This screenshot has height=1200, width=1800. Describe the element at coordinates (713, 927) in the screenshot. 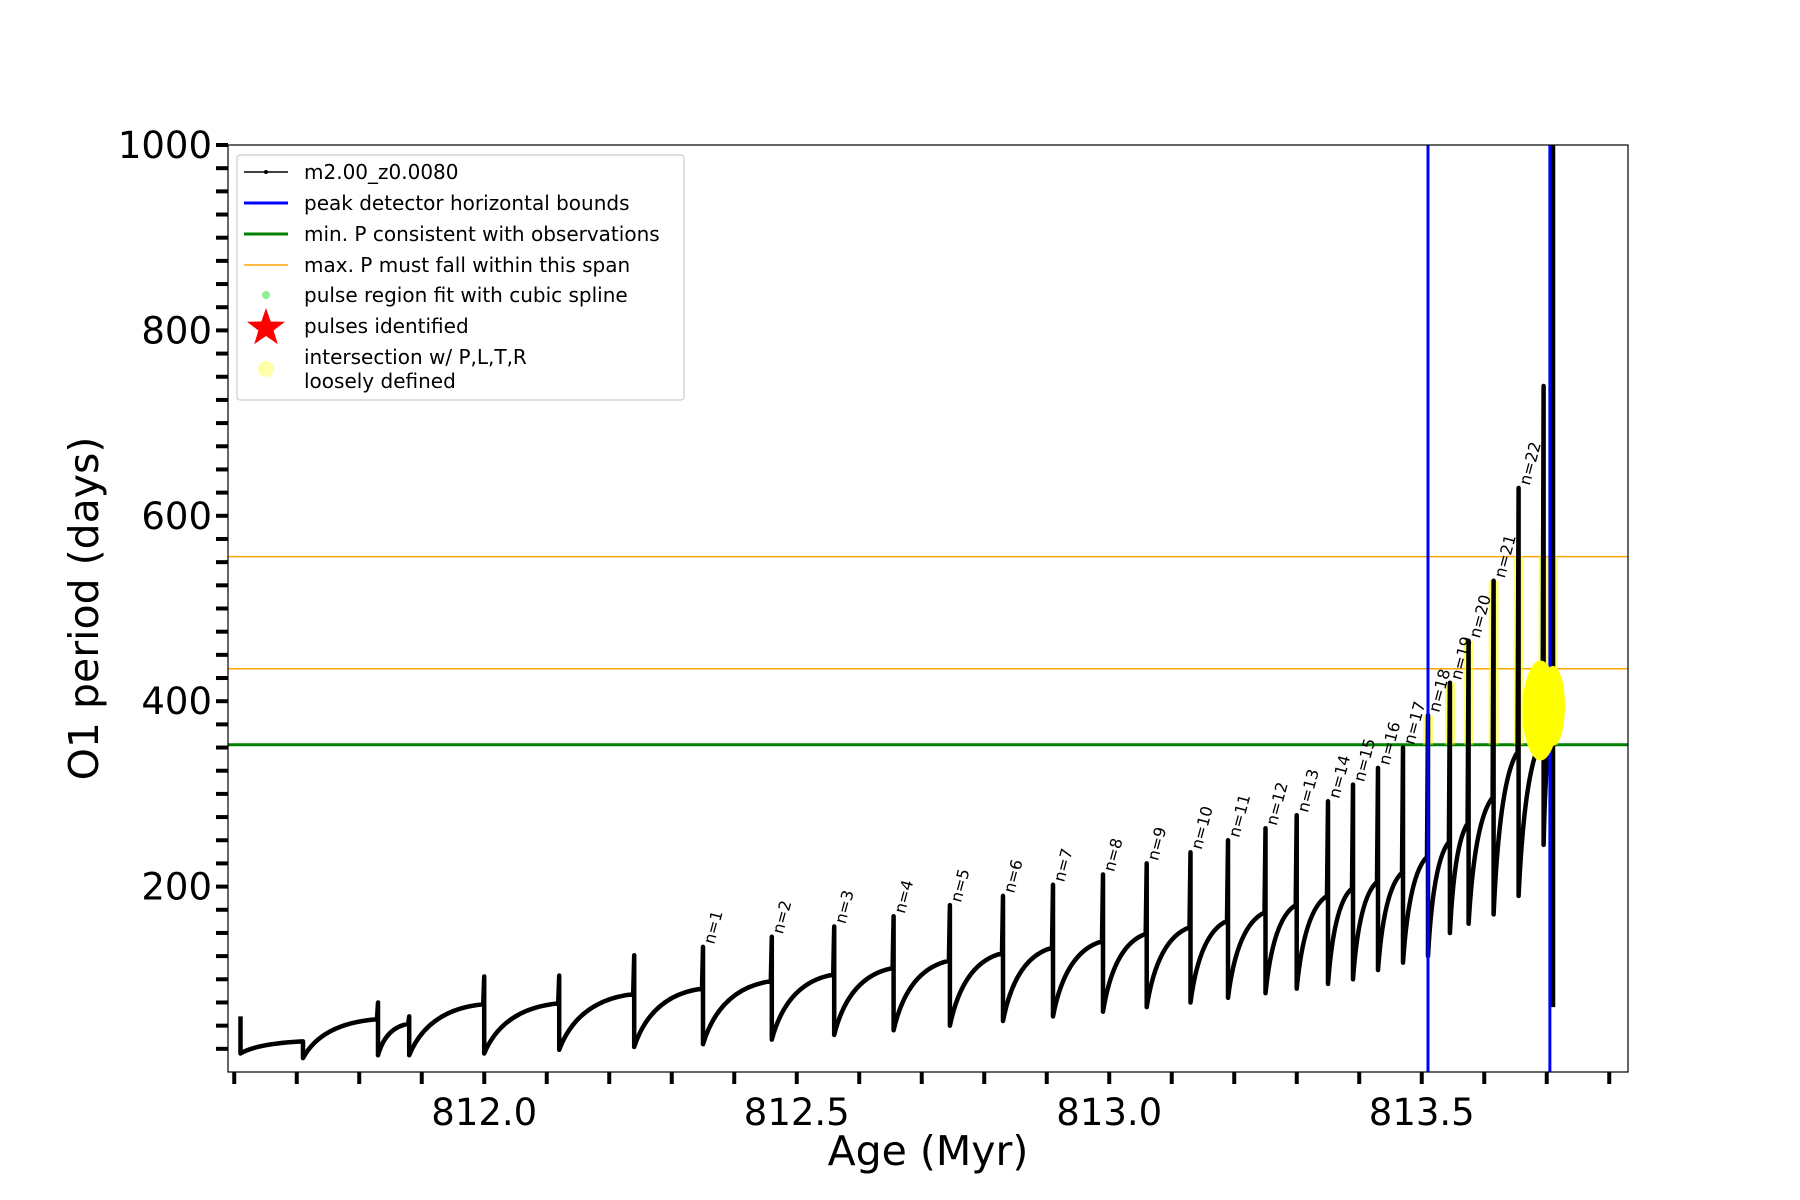

I see `pulse-label-8: n=1` at that location.